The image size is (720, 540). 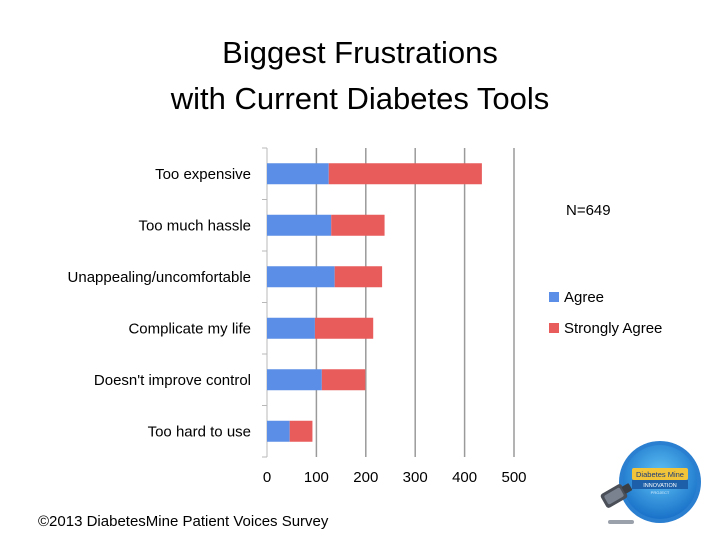 I want to click on chart-title-line-1: Biggest Frustrations, so click(x=360, y=52).